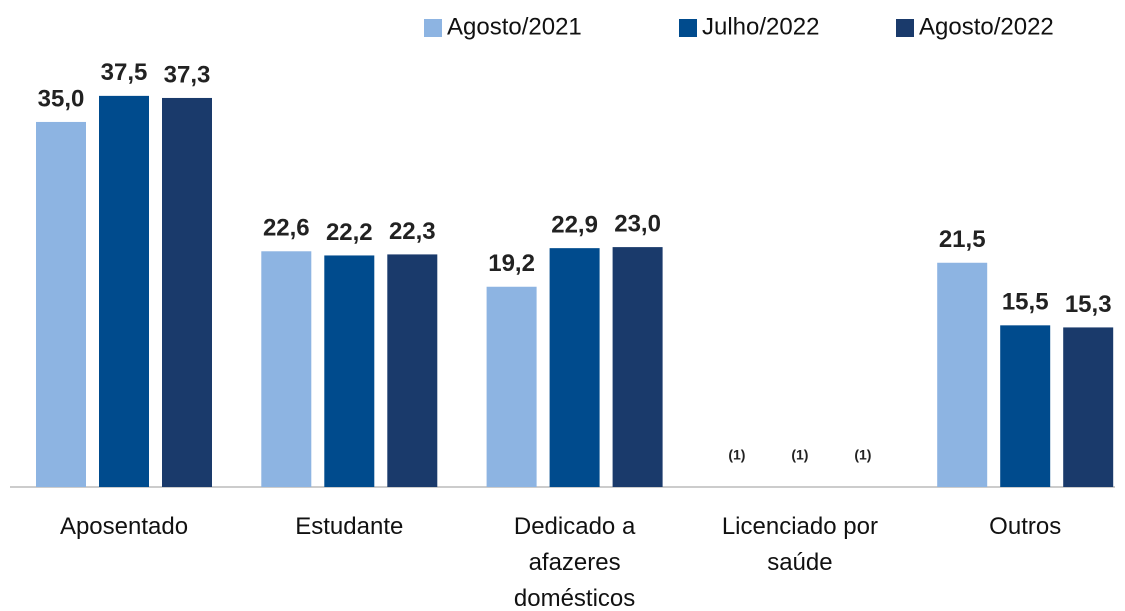  I want to click on x-tick-label: Outros, so click(1025, 526).